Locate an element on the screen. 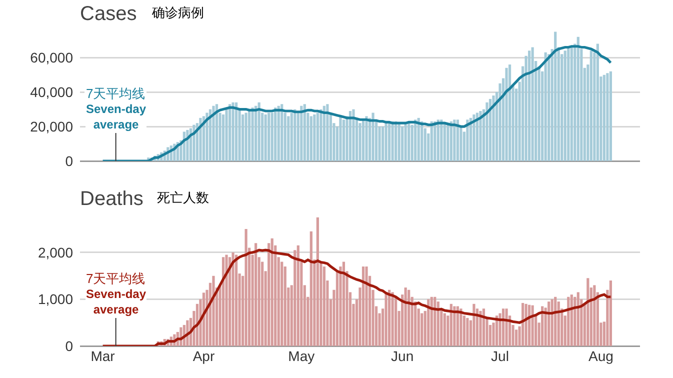 The width and height of the screenshot is (673, 378). chart-title: Deaths is located at coordinates (112, 199).